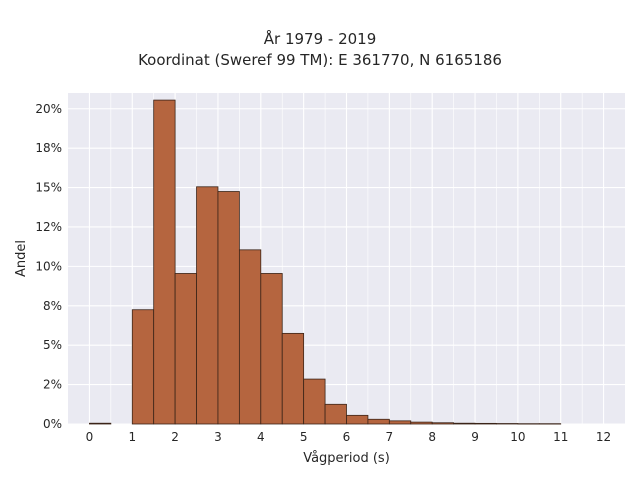 This screenshot has width=640, height=480. I want to click on y-tick-label: 18%, so click(48, 148).